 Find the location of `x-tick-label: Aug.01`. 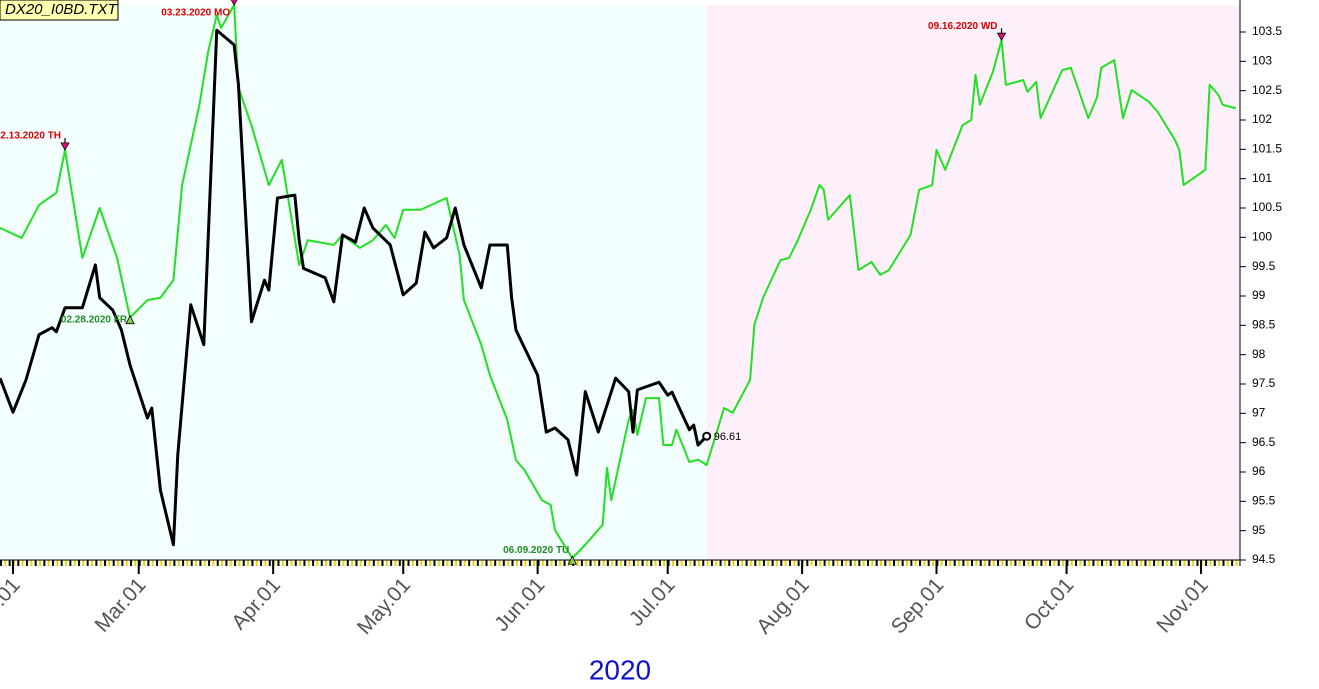

x-tick-label: Aug.01 is located at coordinates (783, 606).